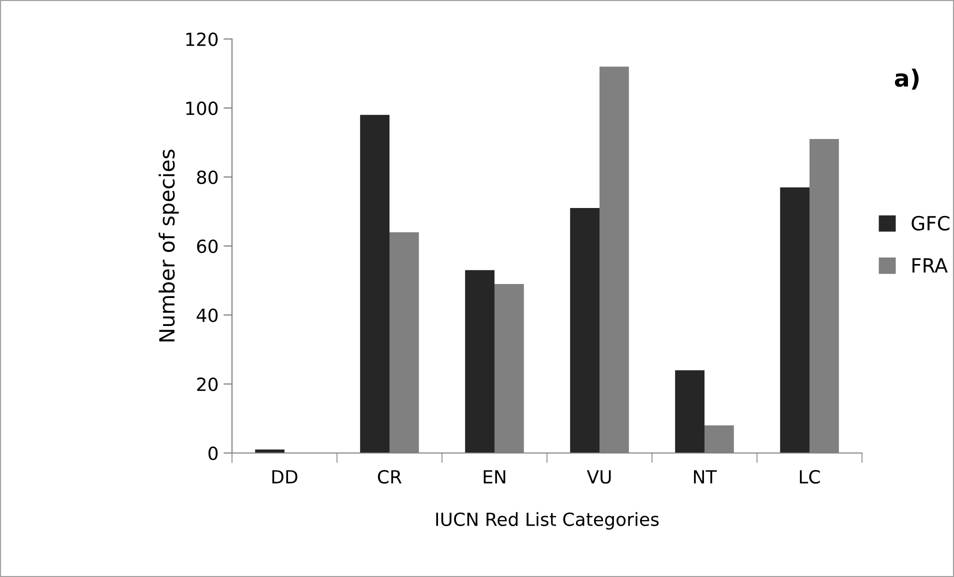  Describe the element at coordinates (202, 108) in the screenshot. I see `y-tick-label: 100` at that location.